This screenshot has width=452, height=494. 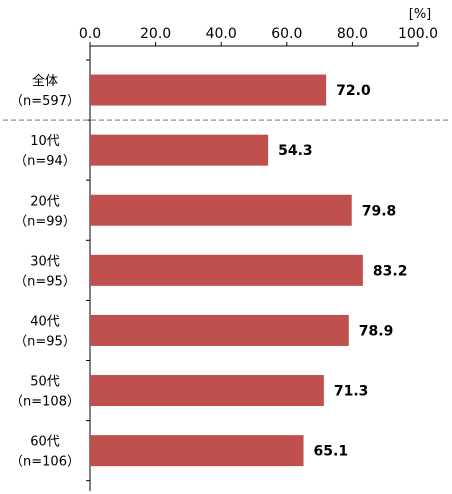 What do you see at coordinates (258, 36) in the screenshot?
I see `x-axis: 0.0 20.0 40.0 60.0 80.0 100.0` at bounding box center [258, 36].